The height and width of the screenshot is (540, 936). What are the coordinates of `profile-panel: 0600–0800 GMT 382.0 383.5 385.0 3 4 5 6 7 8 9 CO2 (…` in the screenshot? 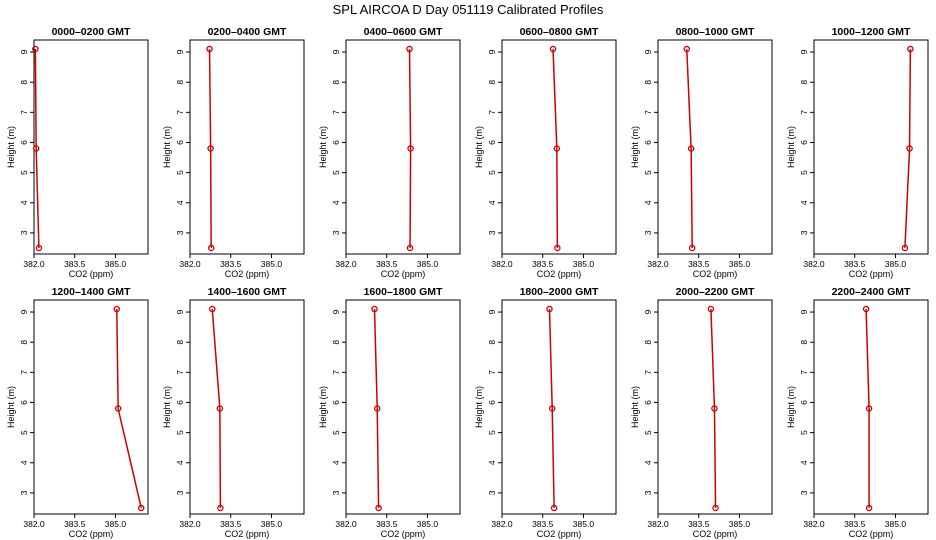 It's located at (545, 152).